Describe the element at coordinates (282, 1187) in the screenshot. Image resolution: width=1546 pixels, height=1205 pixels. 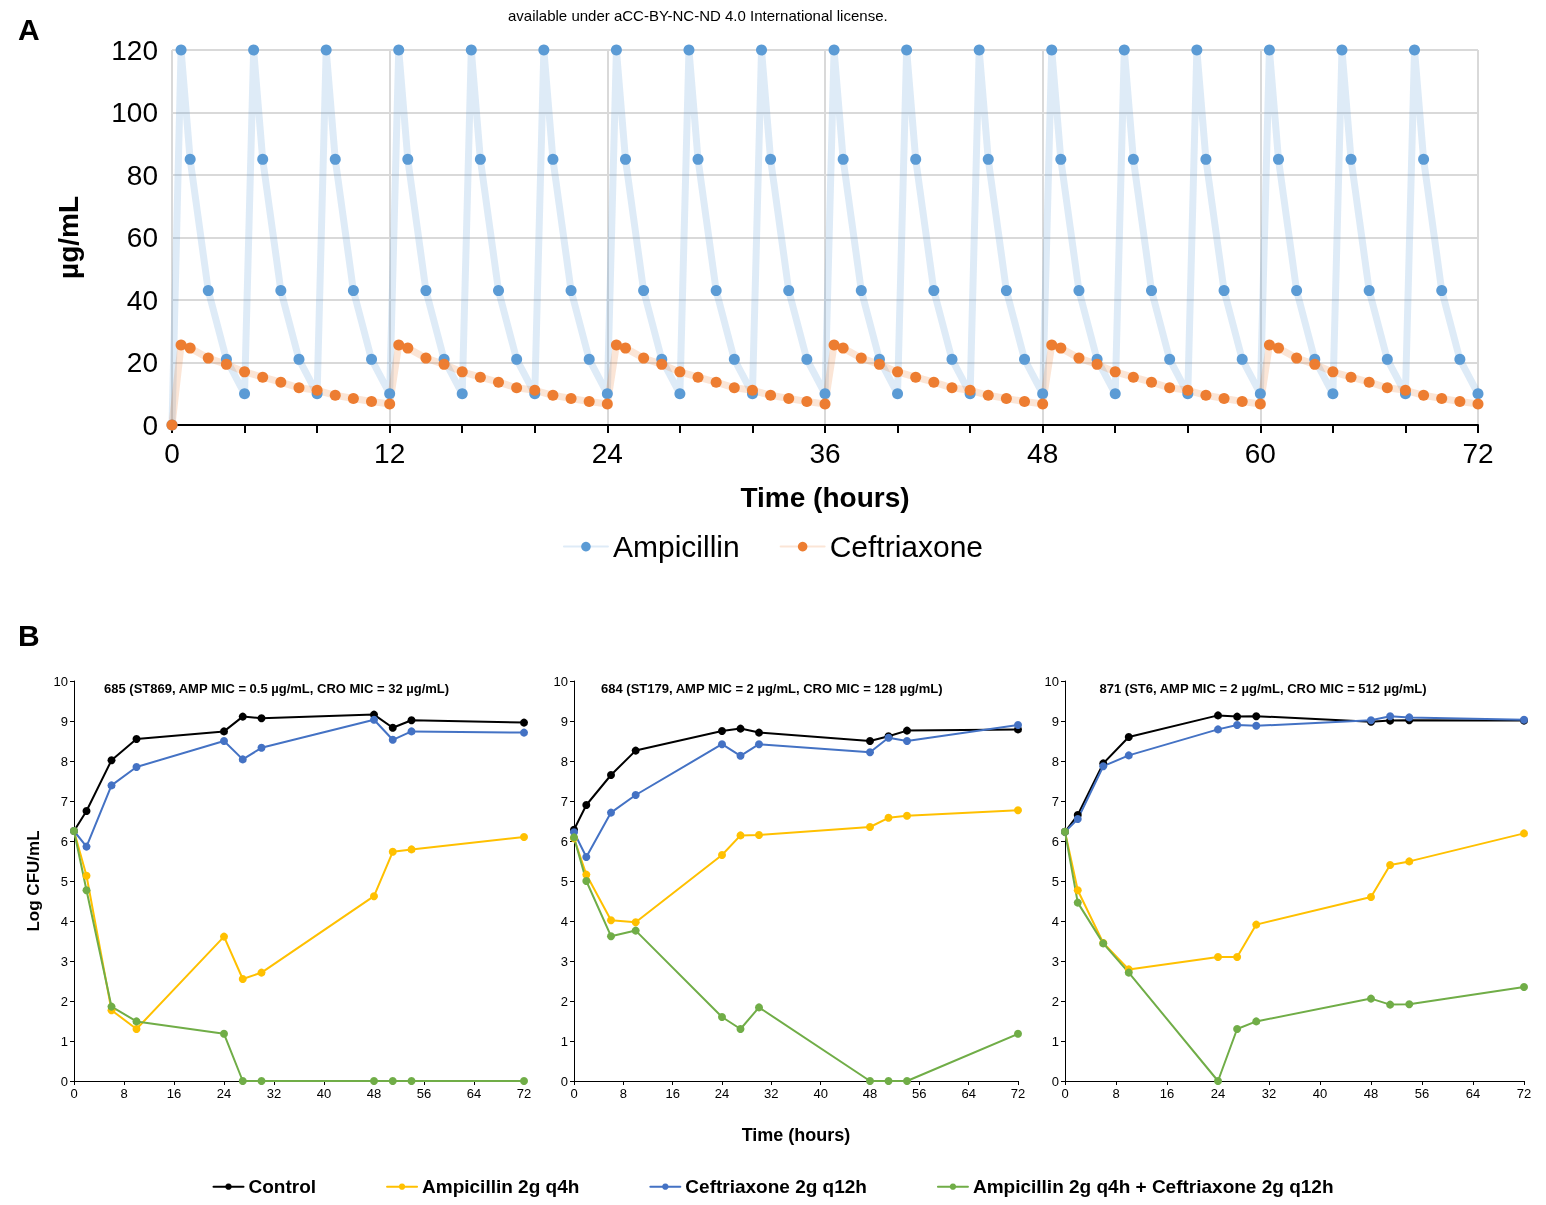
I see `legend-label: Control` at that location.